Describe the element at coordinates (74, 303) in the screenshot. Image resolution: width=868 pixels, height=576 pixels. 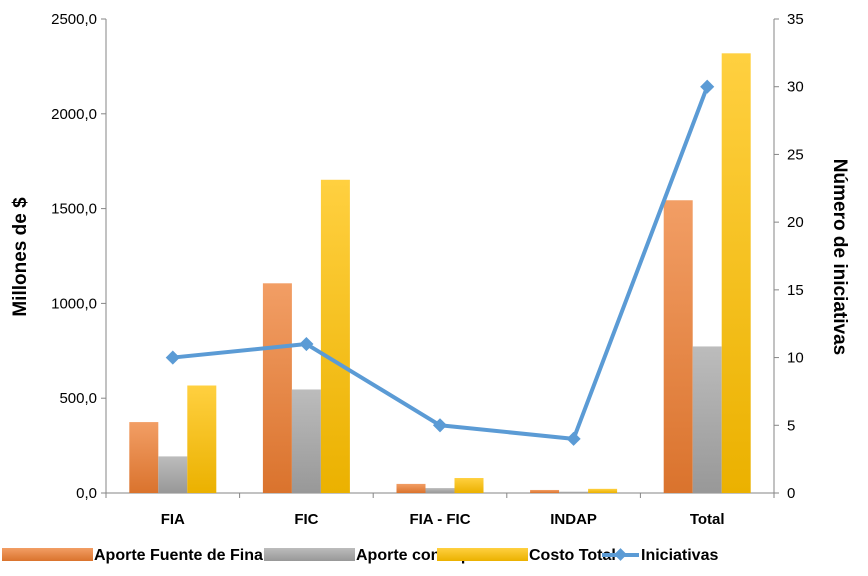
I see `y-tick-label: 1000,0` at that location.